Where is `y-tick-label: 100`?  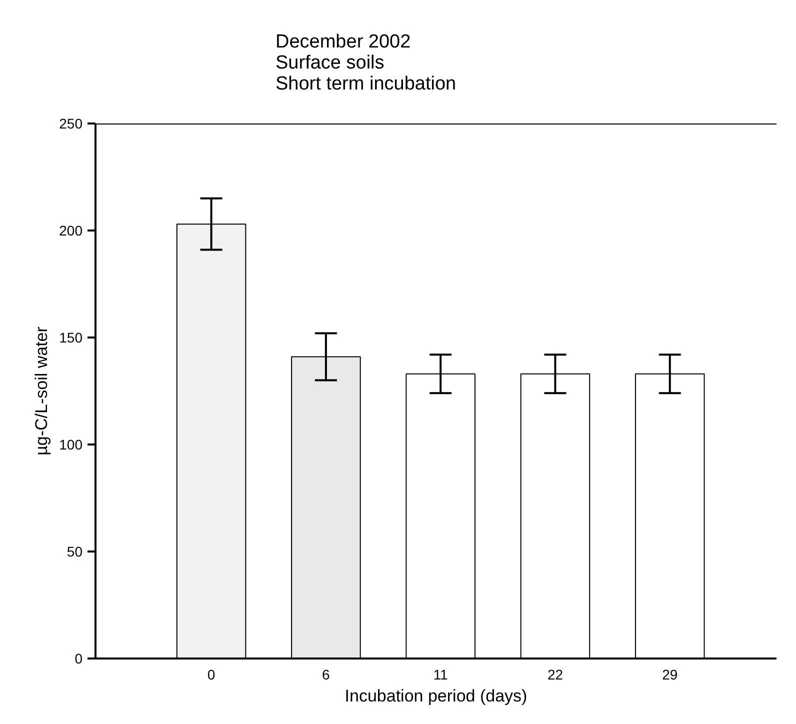
y-tick-label: 100 is located at coordinates (71, 444).